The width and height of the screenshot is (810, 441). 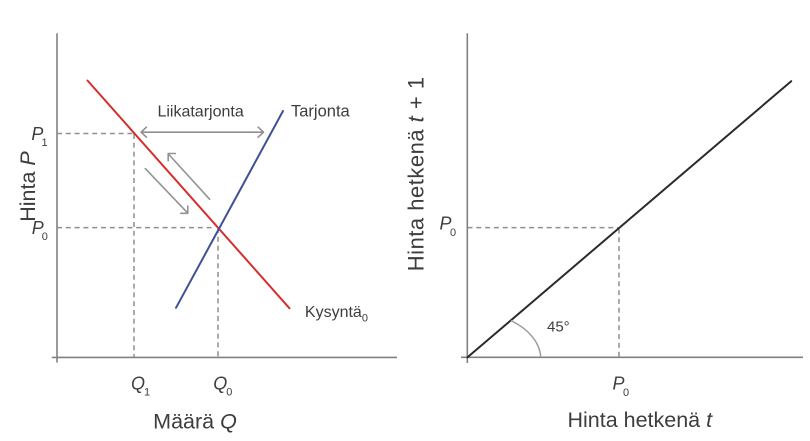 What do you see at coordinates (28, 186) in the screenshot?
I see `svg-text: Hinta P` at bounding box center [28, 186].